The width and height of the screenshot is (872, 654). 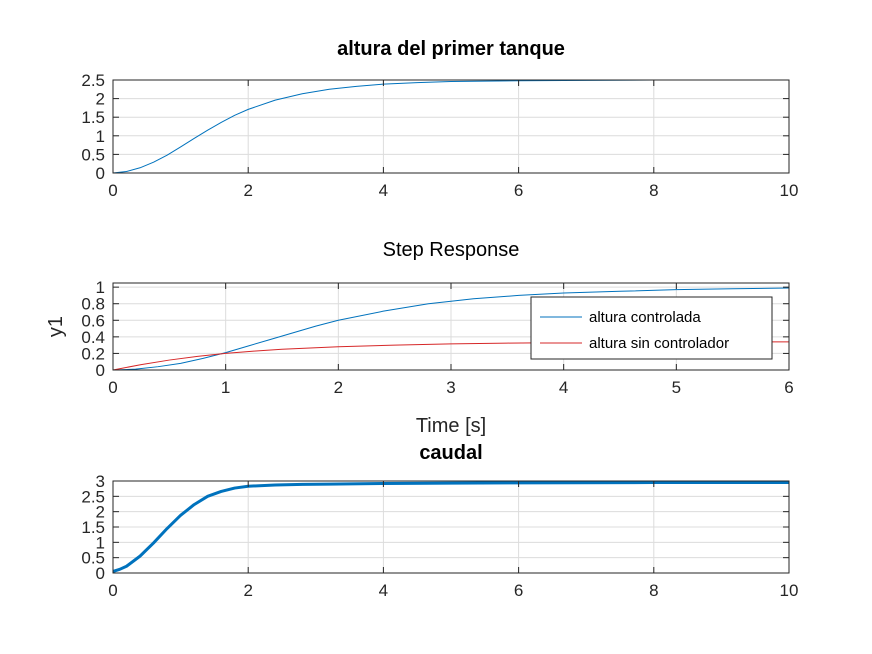 I want to click on legend: altura controlada altura sin controlador, so click(x=651, y=328).